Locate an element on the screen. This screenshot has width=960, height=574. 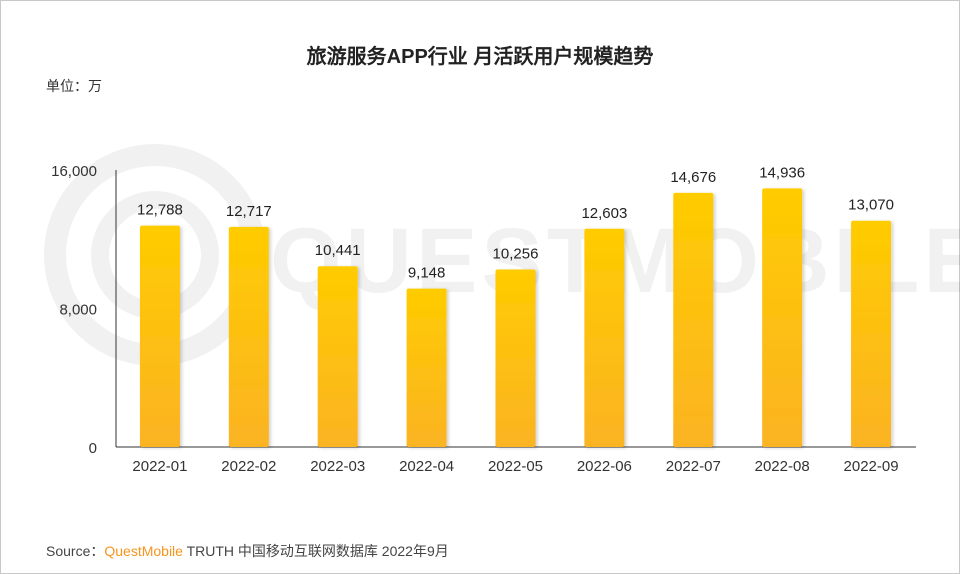
x-tick-label: 2022-02 is located at coordinates (248, 466).